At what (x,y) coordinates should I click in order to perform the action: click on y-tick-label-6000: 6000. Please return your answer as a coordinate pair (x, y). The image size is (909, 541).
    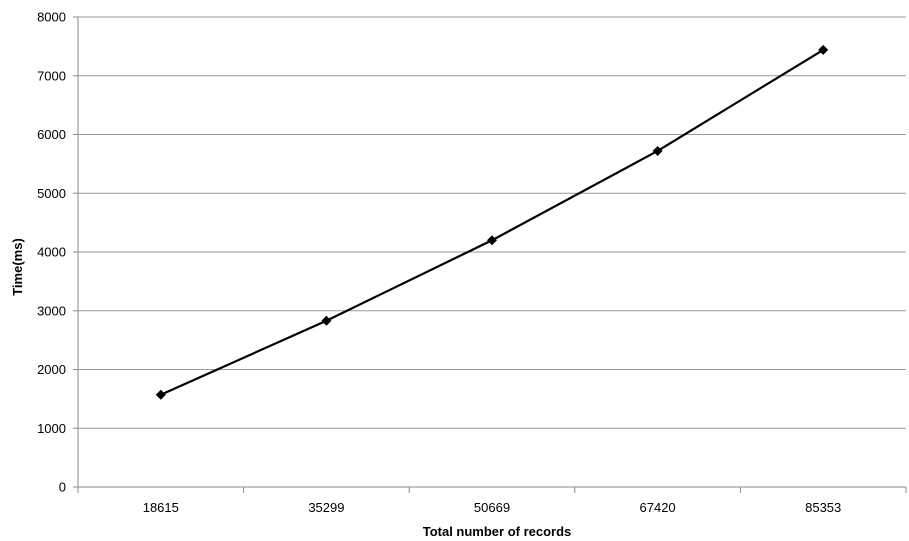
    Looking at the image, I should click on (51, 134).